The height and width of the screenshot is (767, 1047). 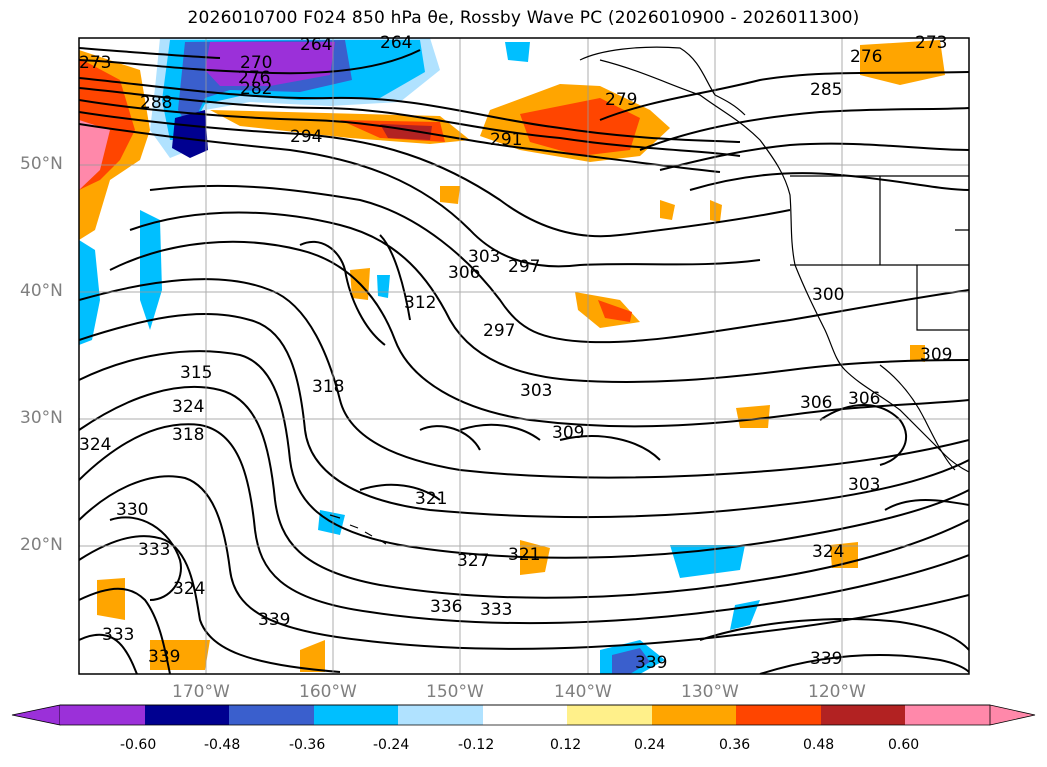 What do you see at coordinates (256, 89) in the screenshot?
I see `contour-label: 282` at bounding box center [256, 89].